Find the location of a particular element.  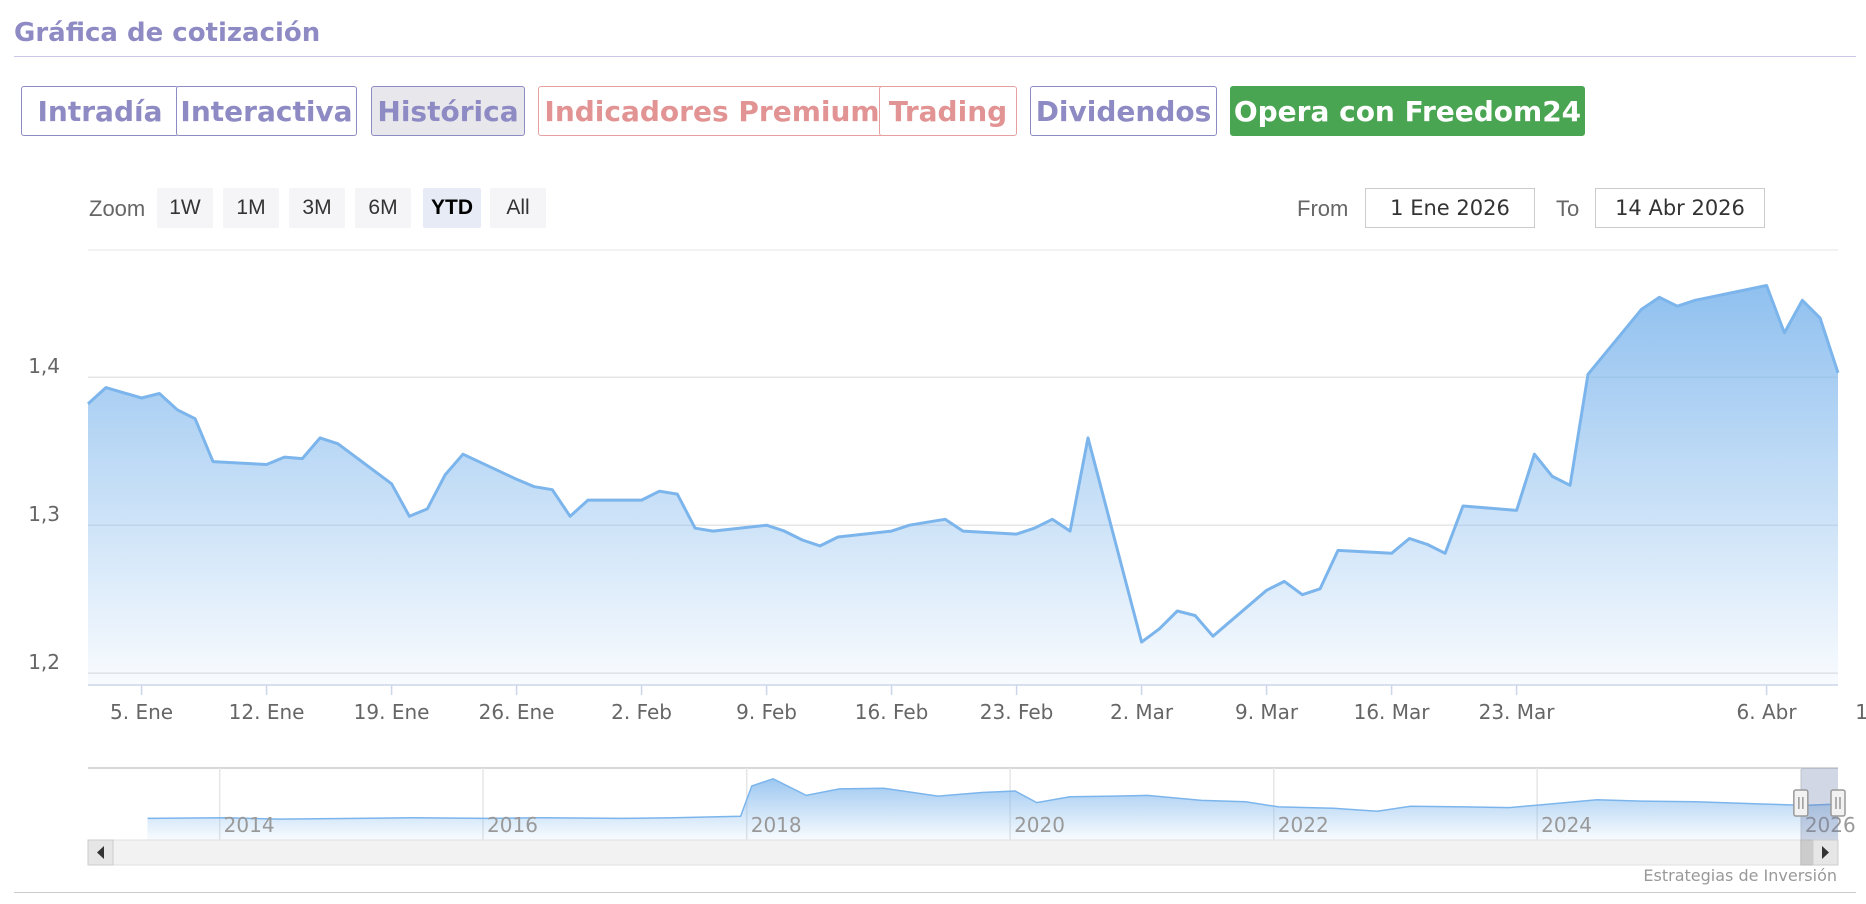

navigator-line is located at coordinates (993, 798).